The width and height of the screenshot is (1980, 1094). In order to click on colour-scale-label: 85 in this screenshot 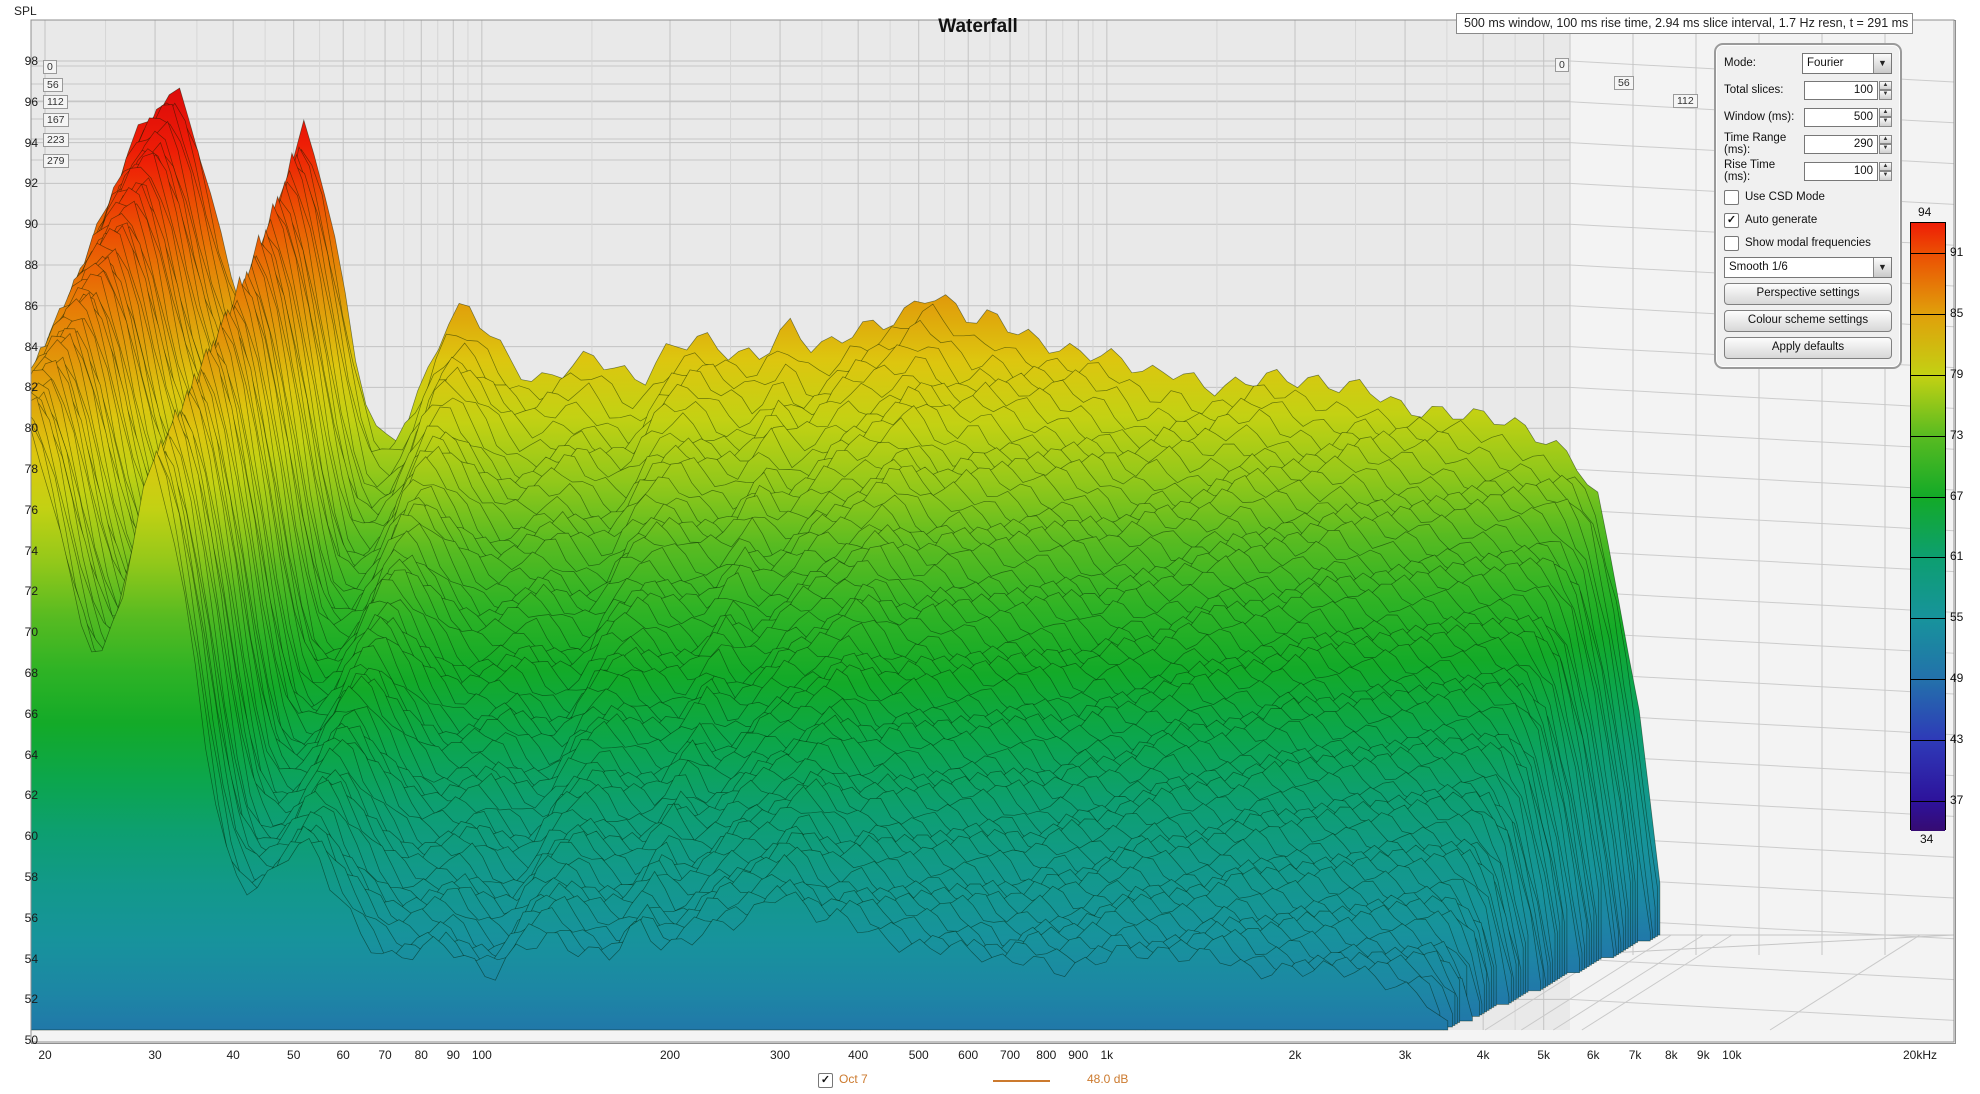, I will do `click(1957, 313)`.